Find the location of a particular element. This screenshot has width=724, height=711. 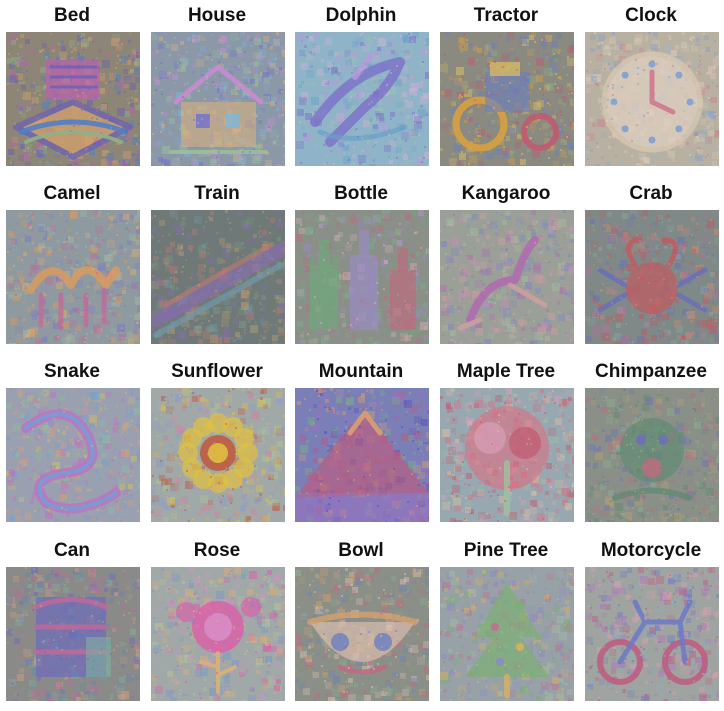

panel-maple-tree: Maple Tree is located at coordinates (506, 444).